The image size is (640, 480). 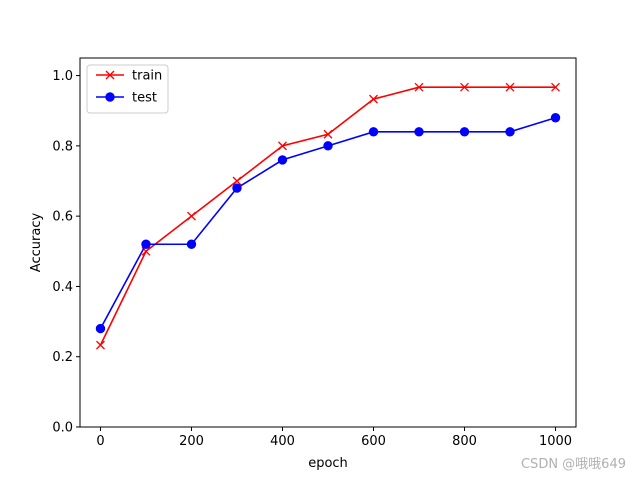 I want to click on watermark: CSDN @哦哦649, so click(x=573, y=464).